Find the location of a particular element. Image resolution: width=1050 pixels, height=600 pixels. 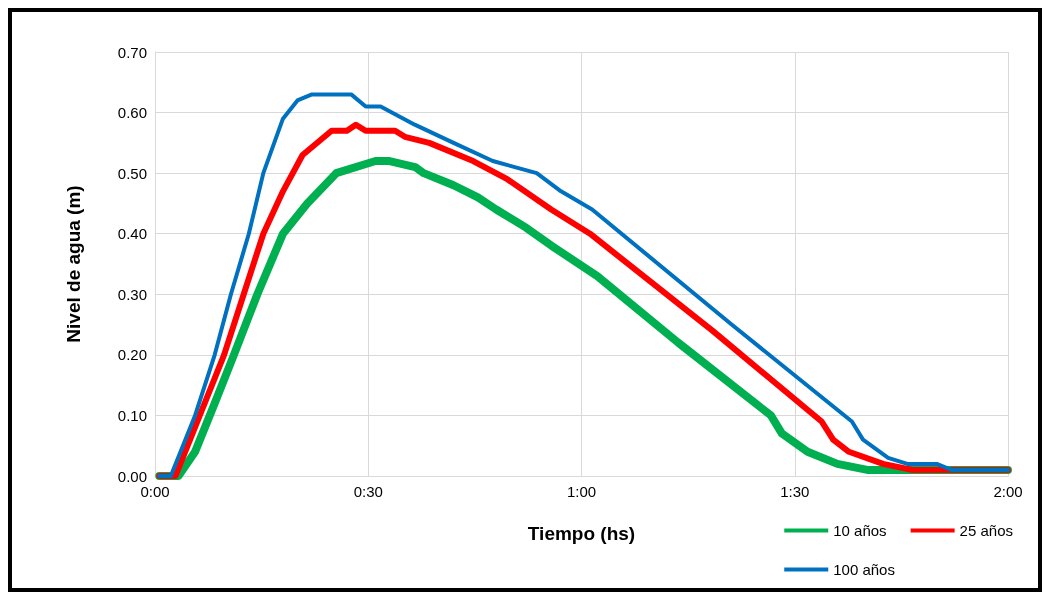

legend-label: 10 años is located at coordinates (860, 530).